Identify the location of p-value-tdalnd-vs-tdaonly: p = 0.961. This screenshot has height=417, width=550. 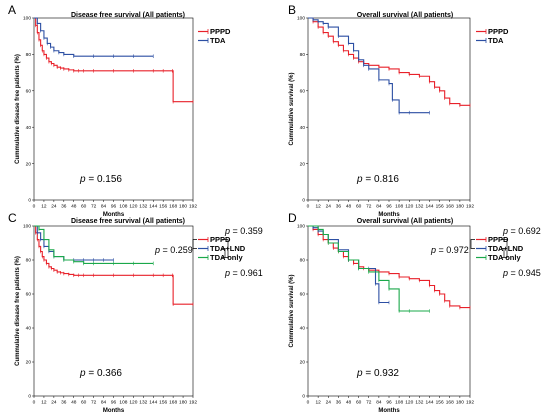
(243, 273).